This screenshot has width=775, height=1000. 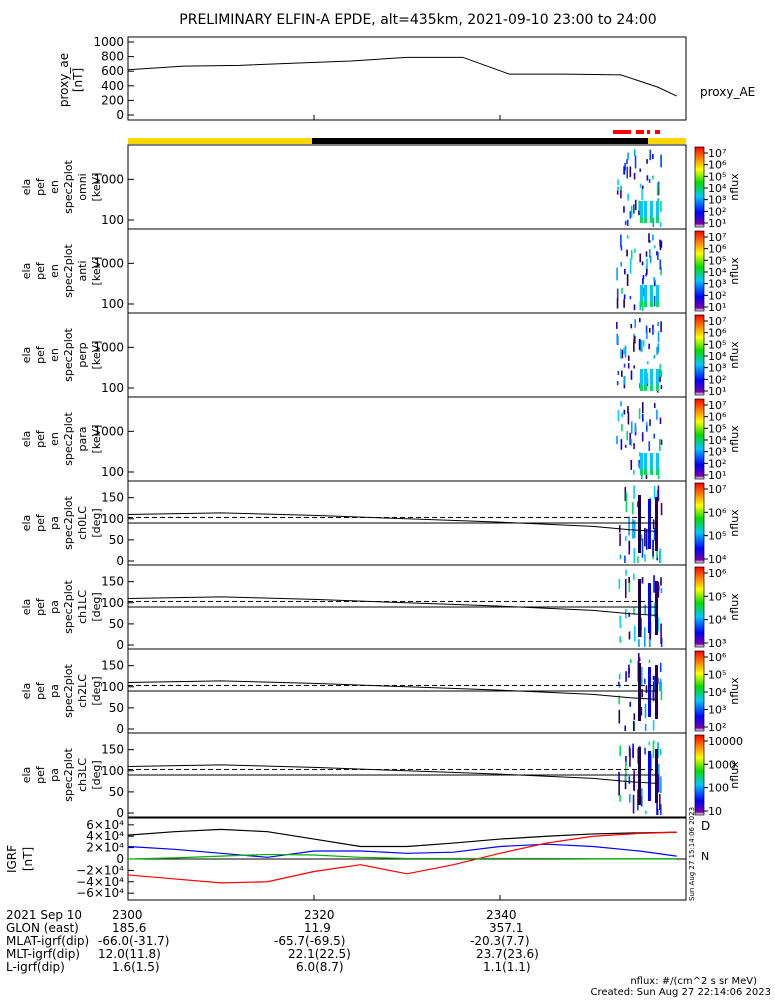 I want to click on energy-y-tick-label: 100, so click(x=112, y=304).